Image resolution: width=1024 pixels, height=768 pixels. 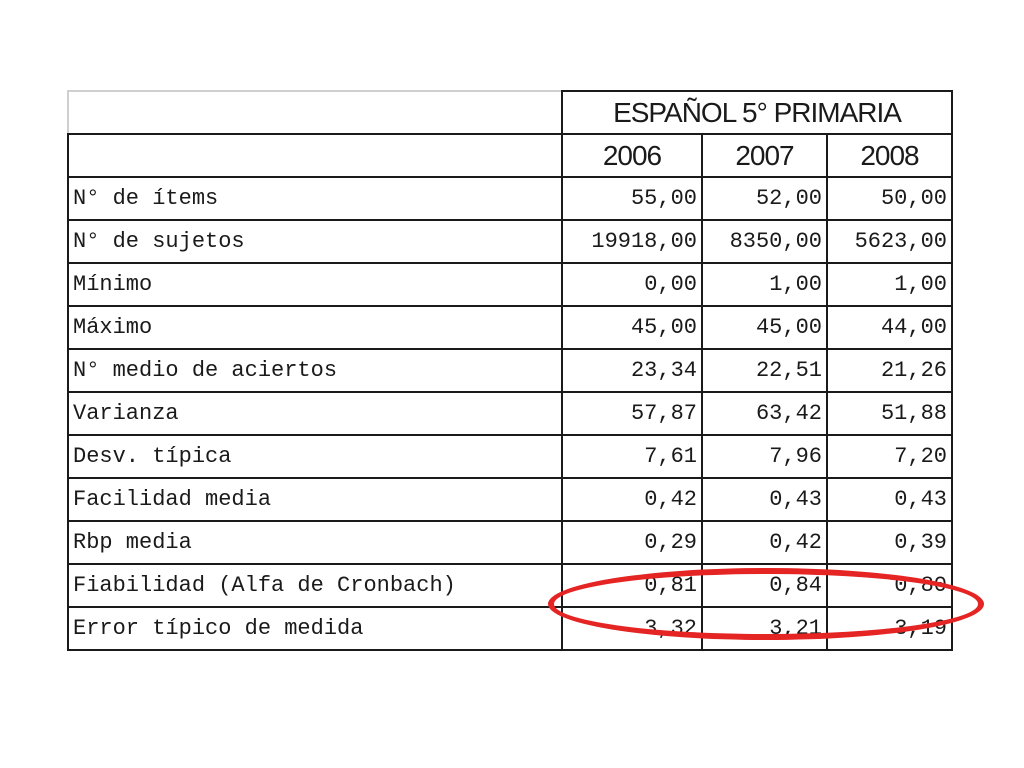 What do you see at coordinates (889, 370) in the screenshot?
I see `cell-2008: 21,26` at bounding box center [889, 370].